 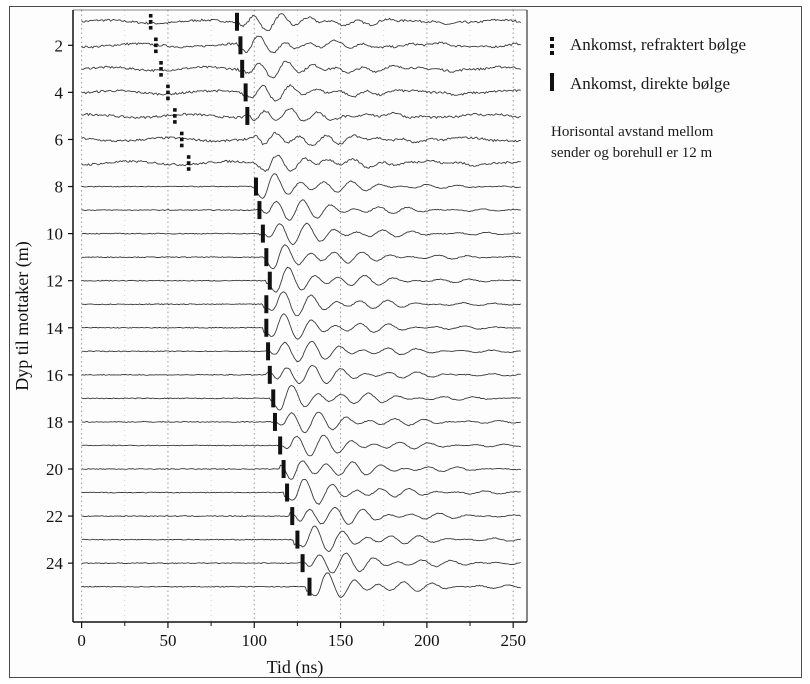 What do you see at coordinates (54, 422) in the screenshot?
I see `y-tick-label: 18` at bounding box center [54, 422].